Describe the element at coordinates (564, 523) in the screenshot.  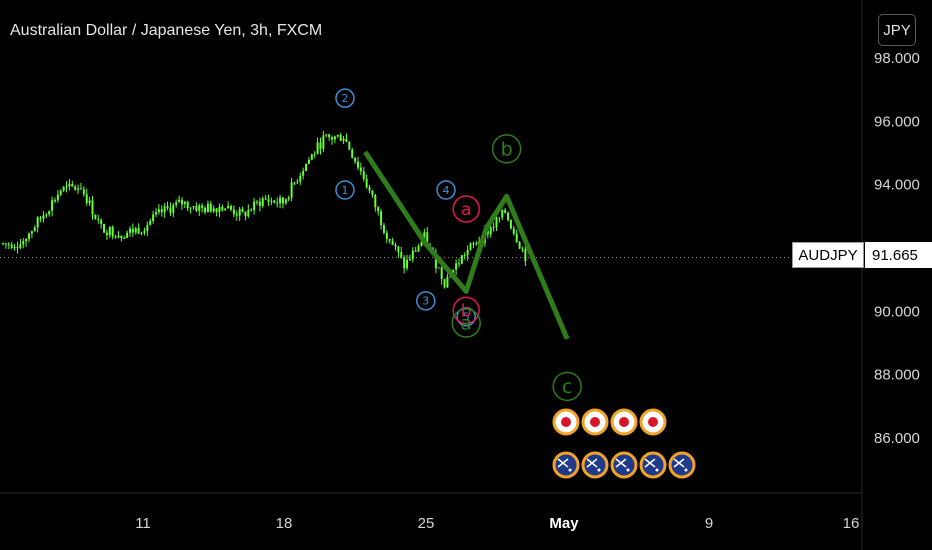
I see `time-tick-label: May` at that location.